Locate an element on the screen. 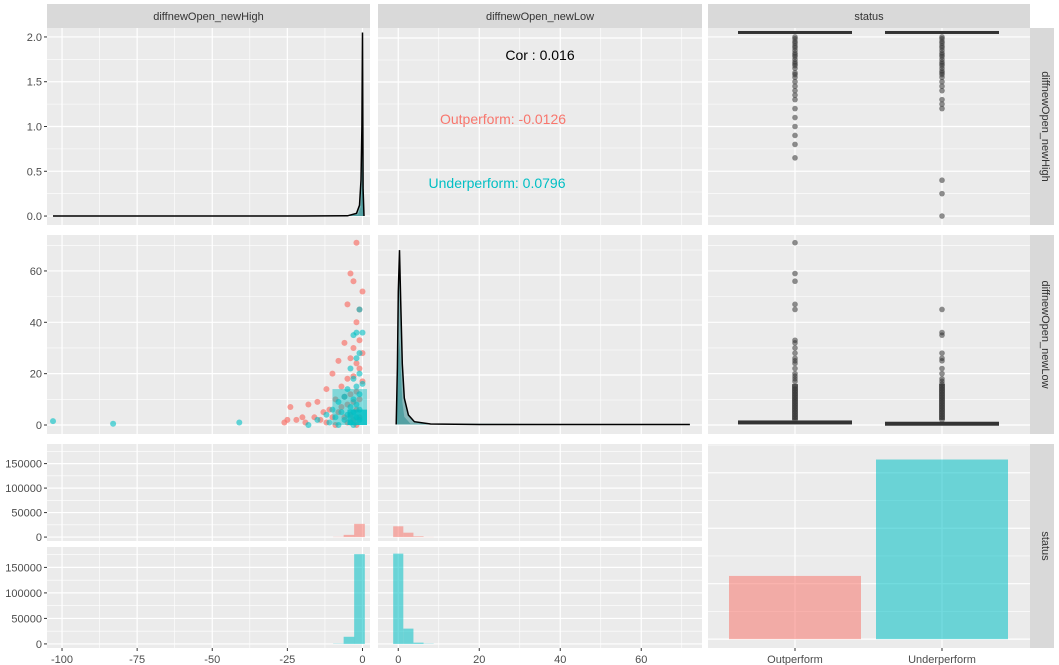  box-Underperform is located at coordinates (942, 32).